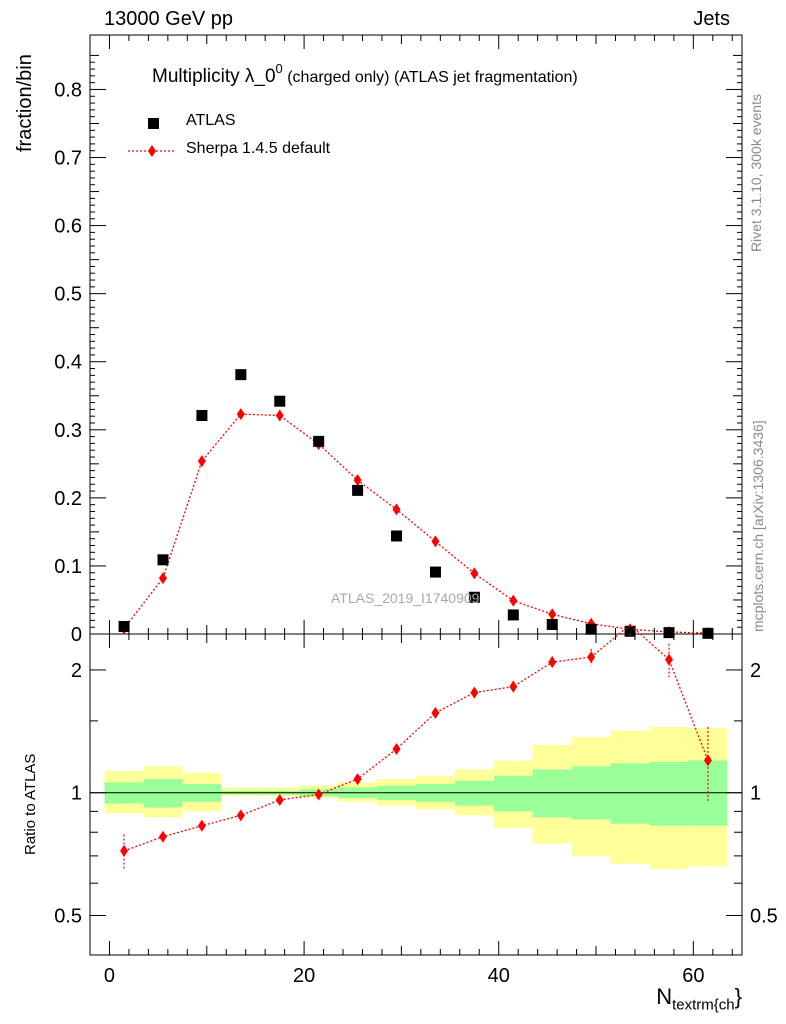 This screenshot has height=1024, width=786. Describe the element at coordinates (25, 103) in the screenshot. I see `main-y-axis-label: fraction/bin` at that location.